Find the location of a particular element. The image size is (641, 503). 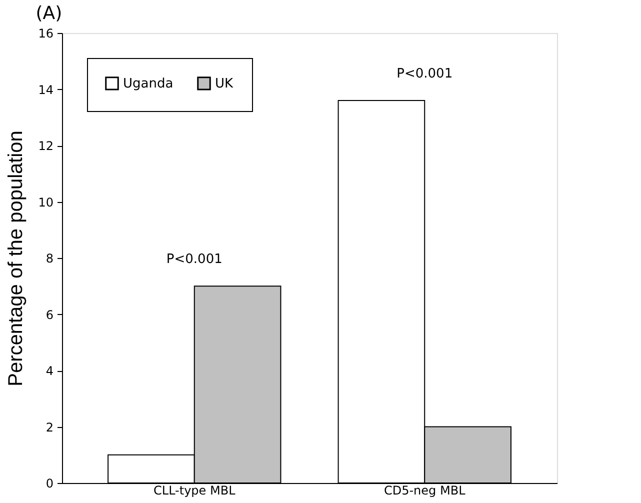

x-tick-label: CLL-type MBL is located at coordinates (195, 491).